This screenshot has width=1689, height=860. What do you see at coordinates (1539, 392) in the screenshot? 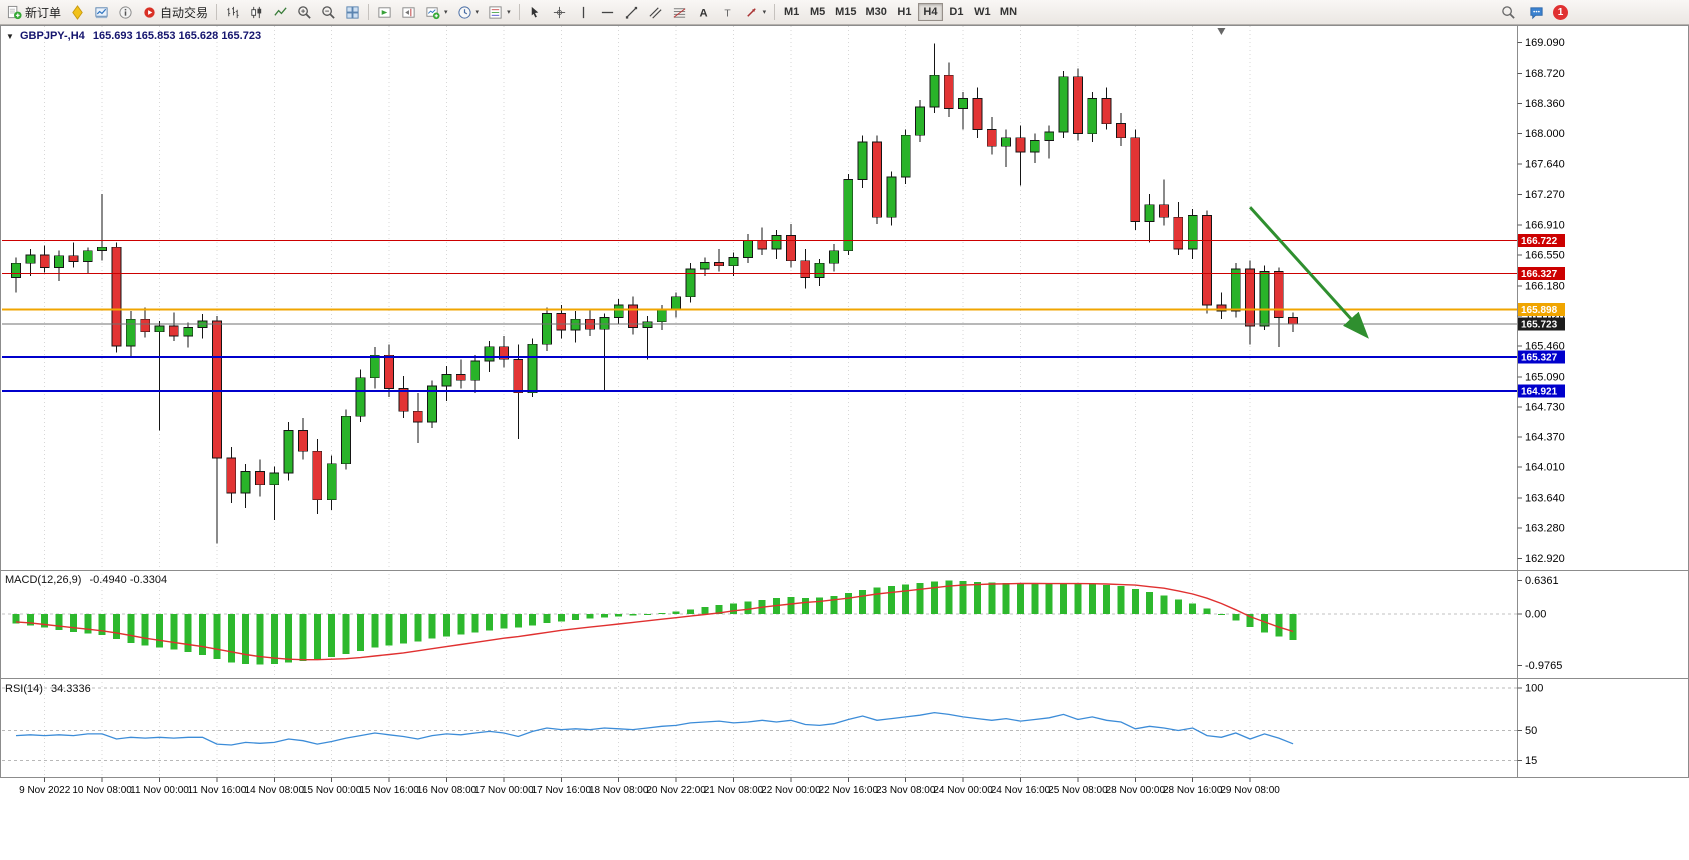
I see `svg-text: 164.921` at bounding box center [1539, 392].